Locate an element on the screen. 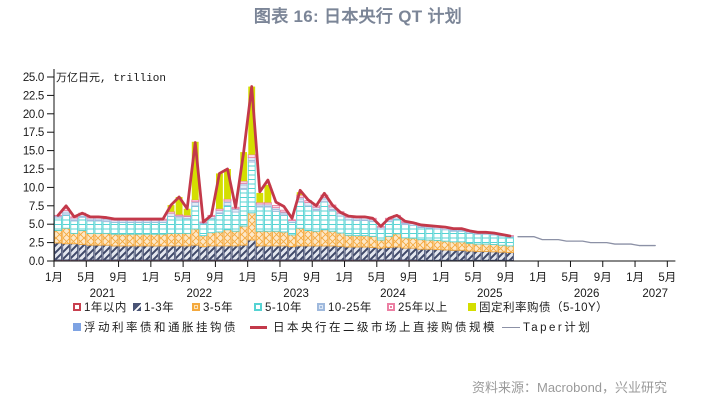  legend-item-3-5y: 3-5年 is located at coordinates (212, 307).